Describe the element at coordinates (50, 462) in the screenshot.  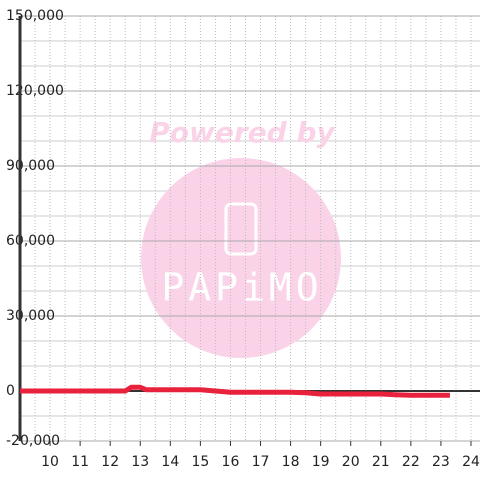
I see `x-tick-label: 10` at that location.